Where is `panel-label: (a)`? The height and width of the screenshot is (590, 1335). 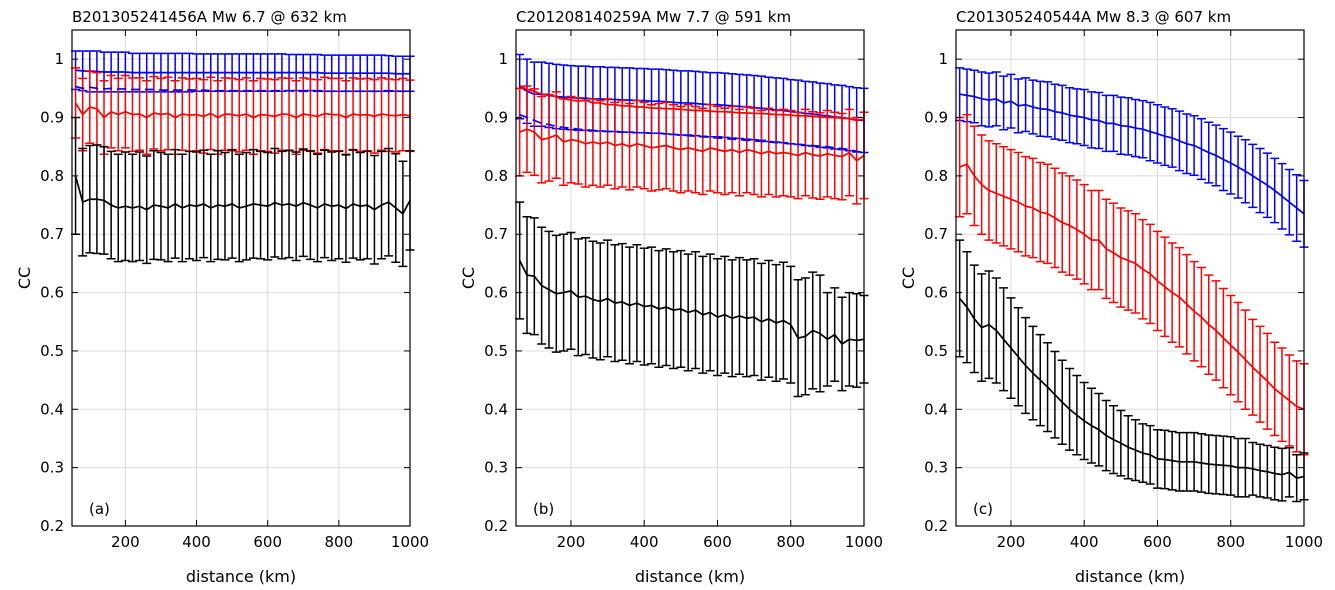
panel-label: (a) is located at coordinates (99, 509).